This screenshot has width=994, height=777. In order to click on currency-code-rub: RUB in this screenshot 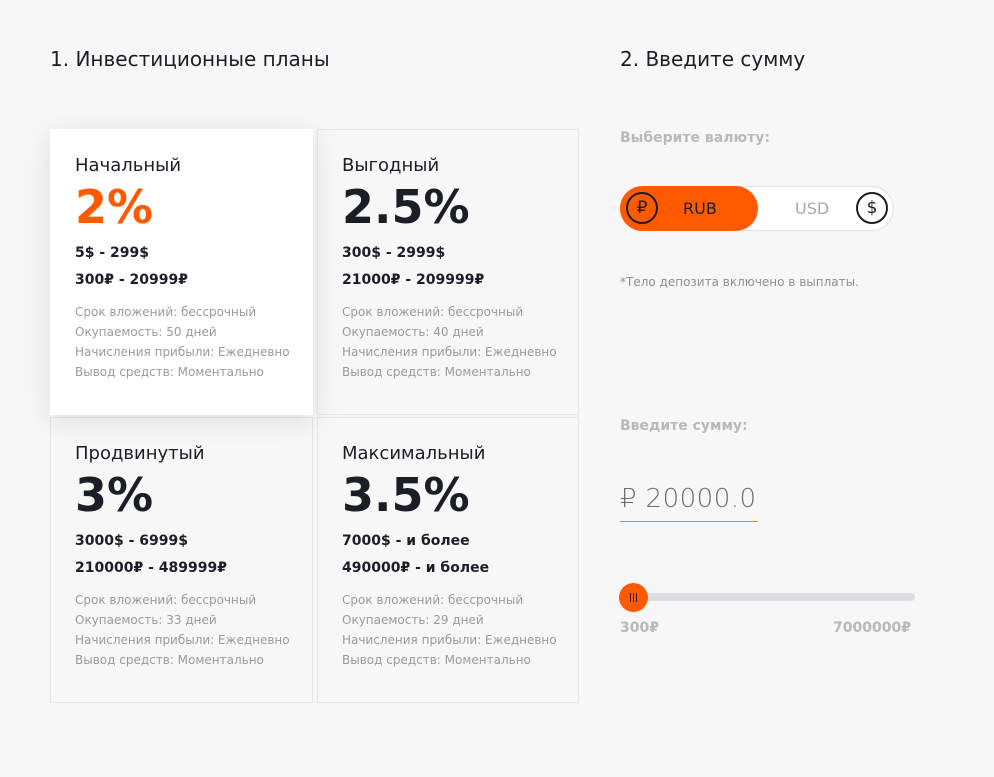, I will do `click(700, 208)`.